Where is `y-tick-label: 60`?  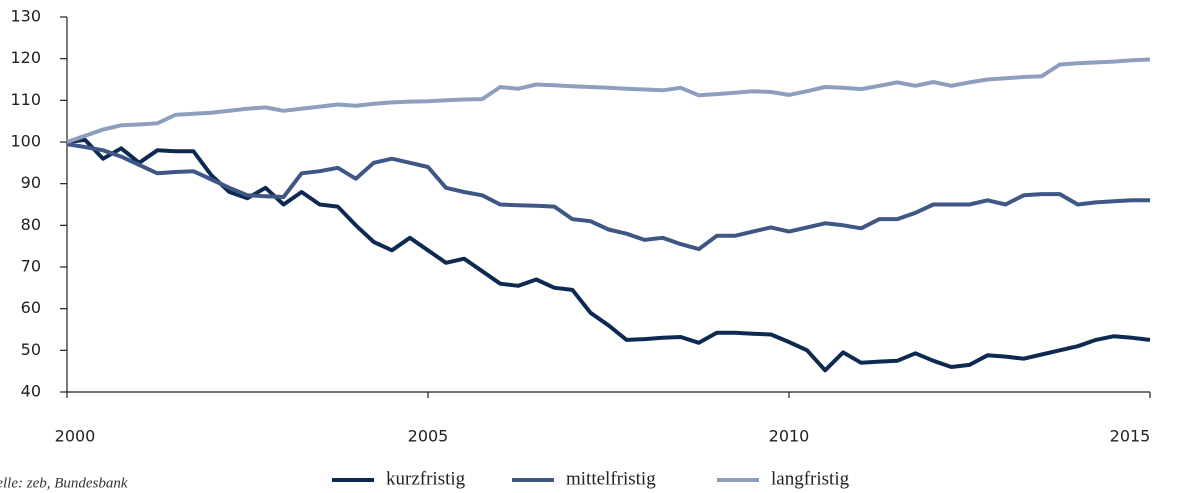 y-tick-label: 60 is located at coordinates (31, 307).